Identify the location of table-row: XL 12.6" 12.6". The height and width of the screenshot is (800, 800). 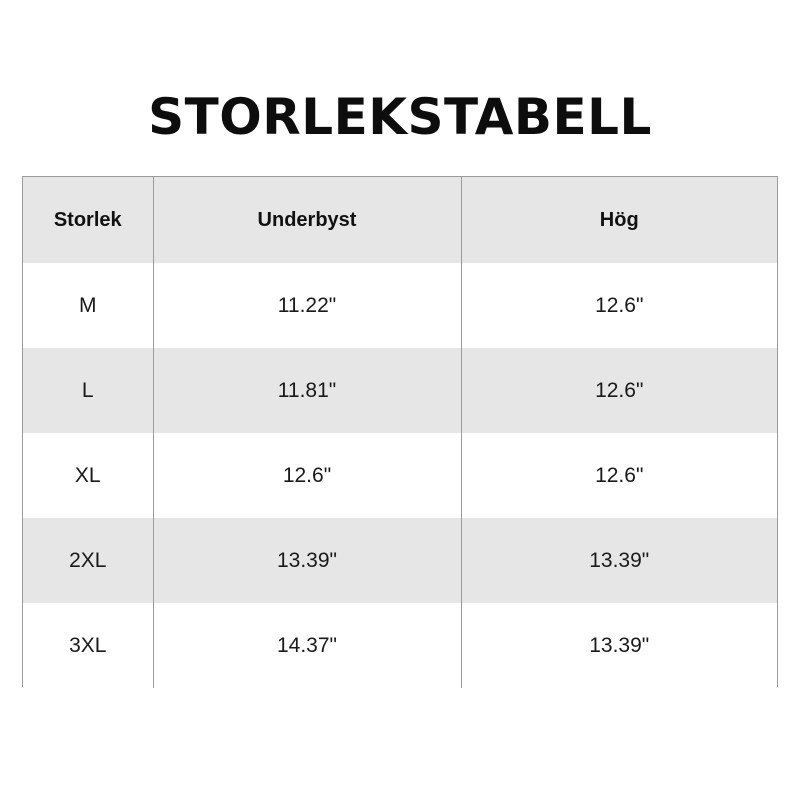
(400, 475).